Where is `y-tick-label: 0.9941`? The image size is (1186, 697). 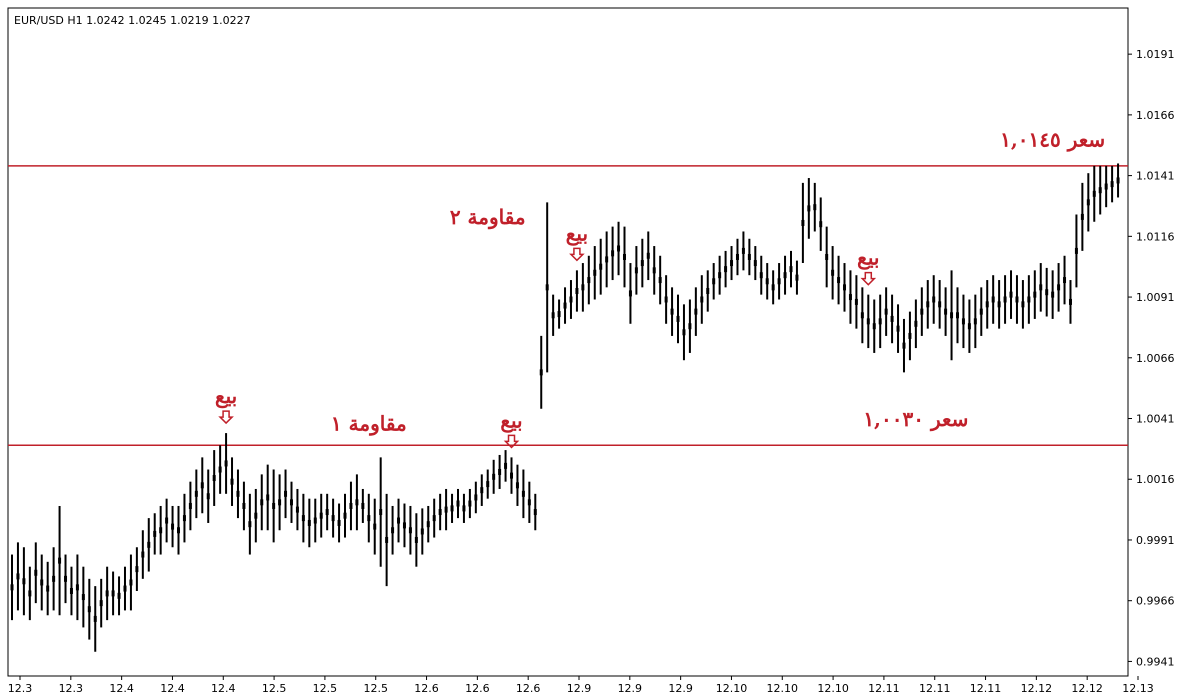
y-tick-label: 0.9941 is located at coordinates (1155, 661).